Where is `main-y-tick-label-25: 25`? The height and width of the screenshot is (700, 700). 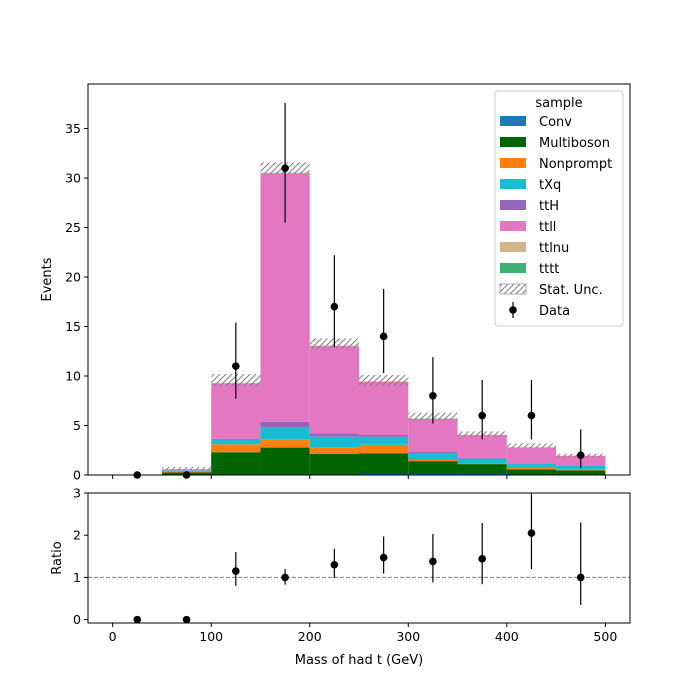
main-y-tick-label-25: 25 is located at coordinates (73, 227).